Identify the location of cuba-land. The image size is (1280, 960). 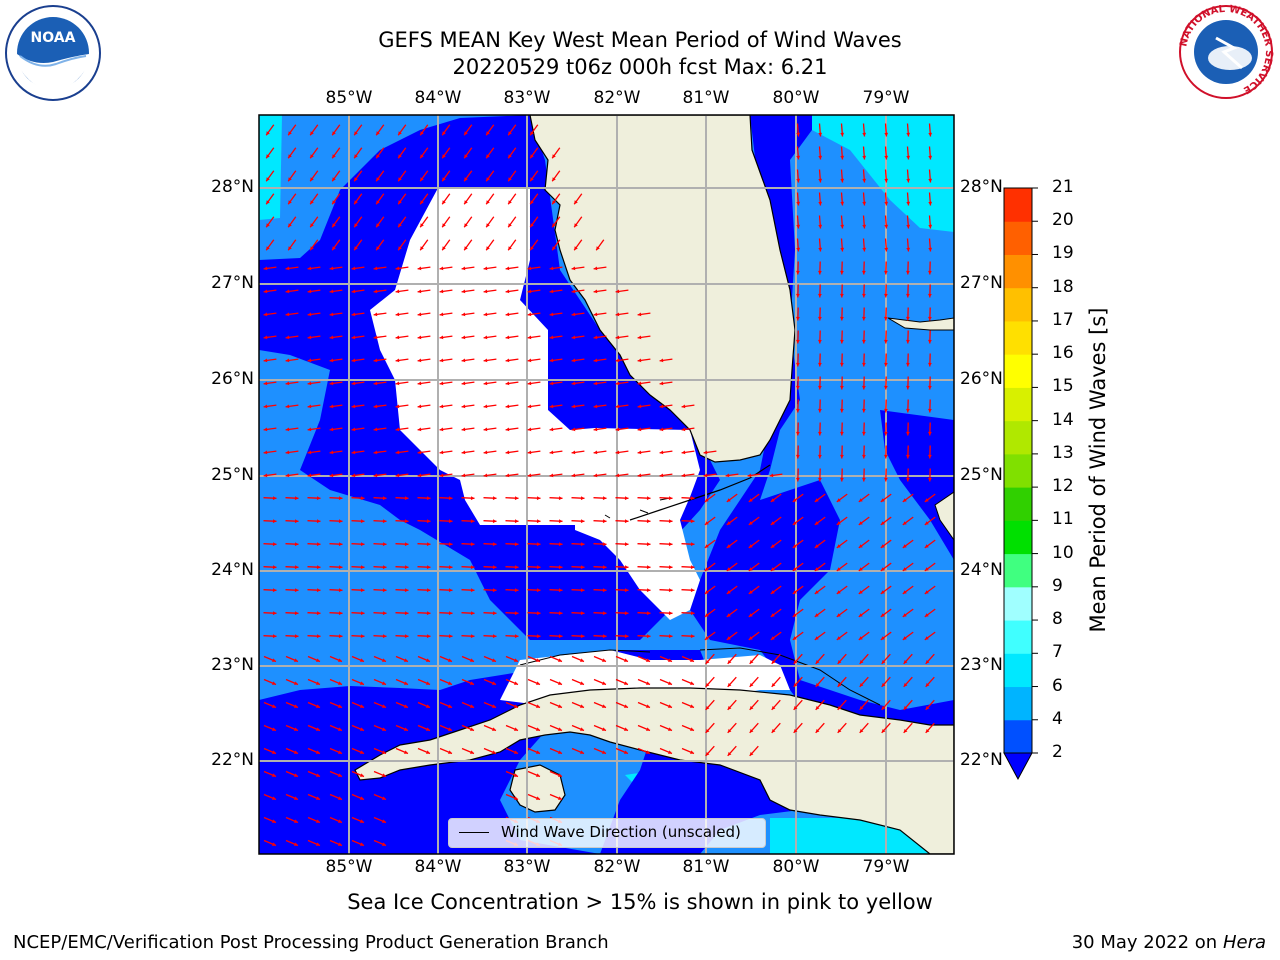
(654, 770).